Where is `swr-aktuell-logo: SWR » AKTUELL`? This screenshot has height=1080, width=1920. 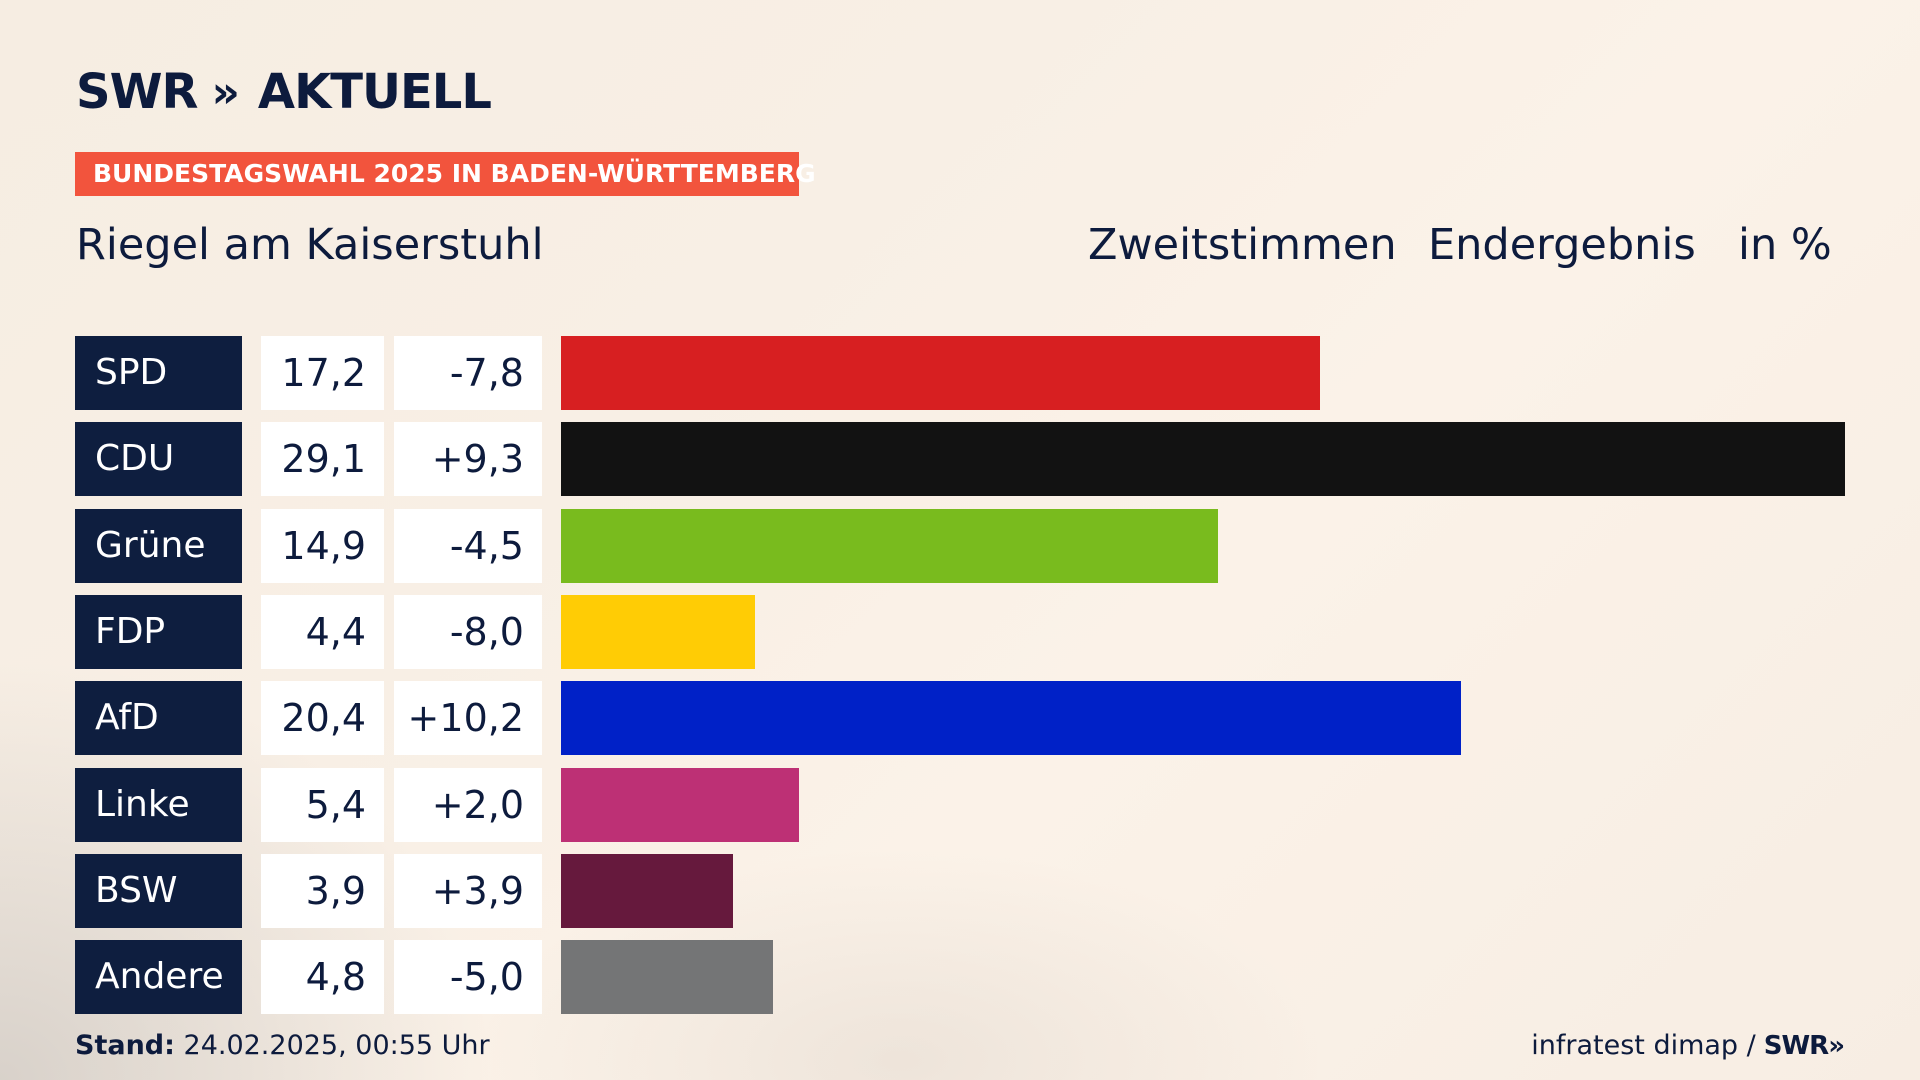 swr-aktuell-logo: SWR » AKTUELL is located at coordinates (284, 92).